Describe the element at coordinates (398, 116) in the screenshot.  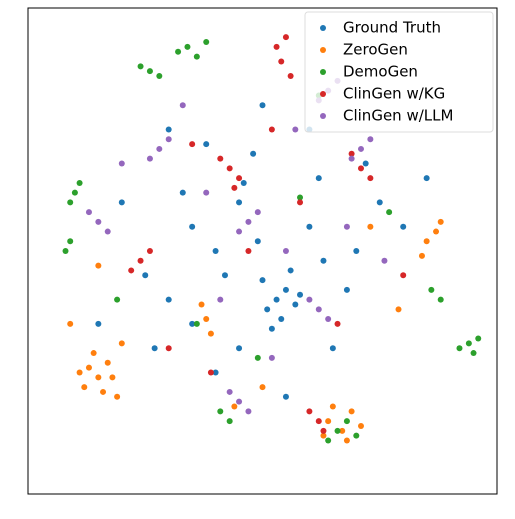
I see `legend-label: ClinGen w/LLM` at that location.